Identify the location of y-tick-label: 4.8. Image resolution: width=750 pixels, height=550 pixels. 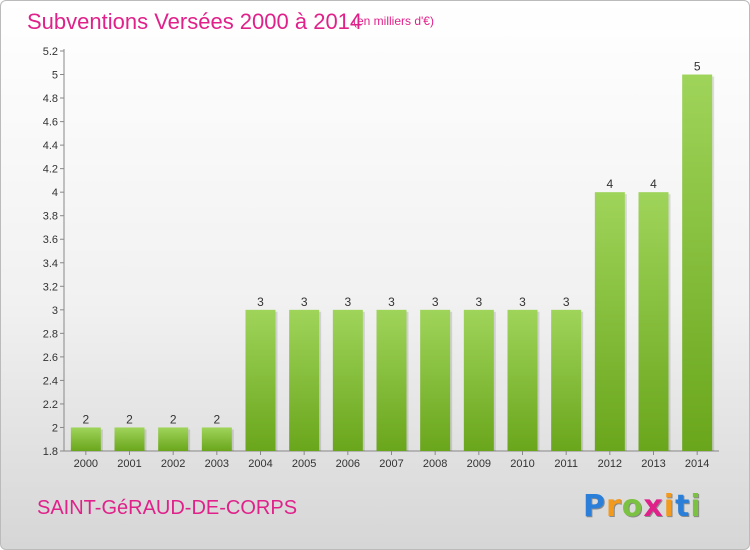
(50, 99).